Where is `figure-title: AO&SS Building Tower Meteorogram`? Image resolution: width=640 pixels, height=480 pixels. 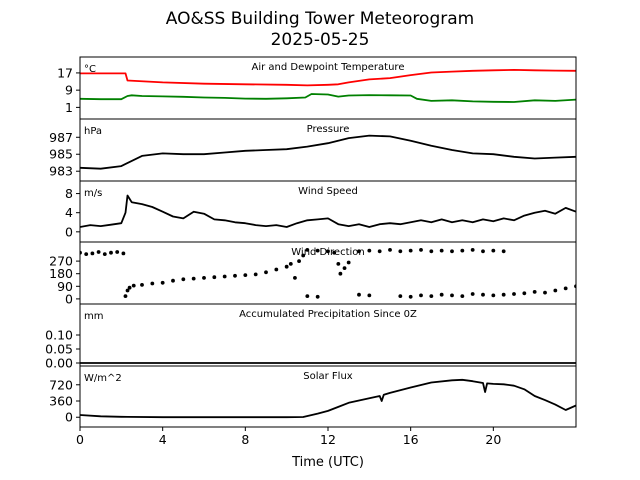 figure-title: AO&SS Building Tower Meteorogram is located at coordinates (320, 19).